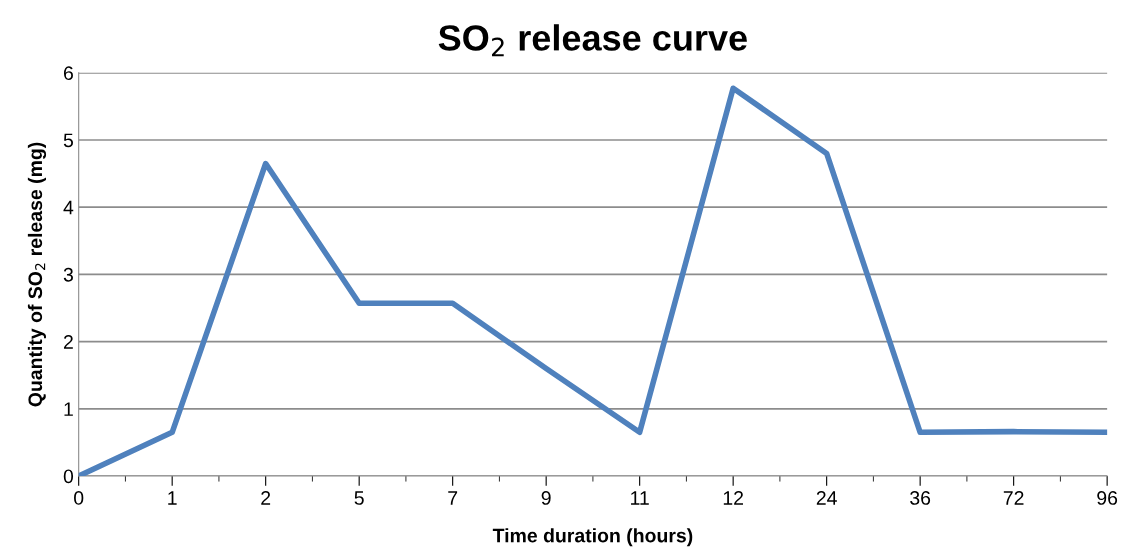 Image resolution: width=1124 pixels, height=560 pixels. Describe the element at coordinates (68, 274) in the screenshot. I see `y-tick-label: 3` at that location.